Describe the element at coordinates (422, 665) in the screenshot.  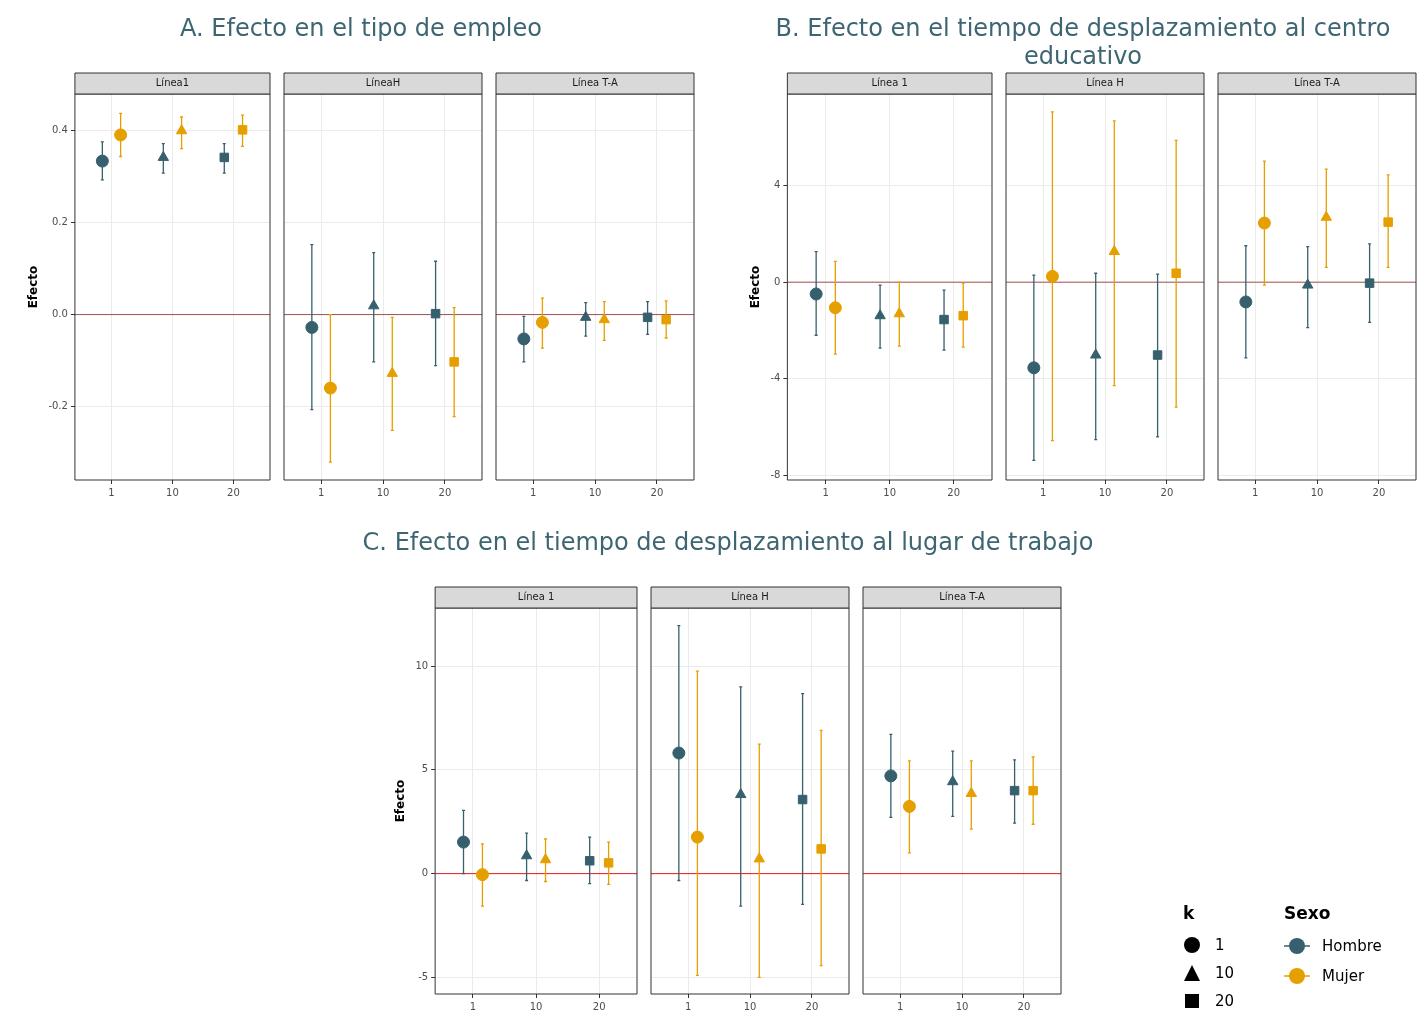
I see `y-tick-label: 10` at that location.